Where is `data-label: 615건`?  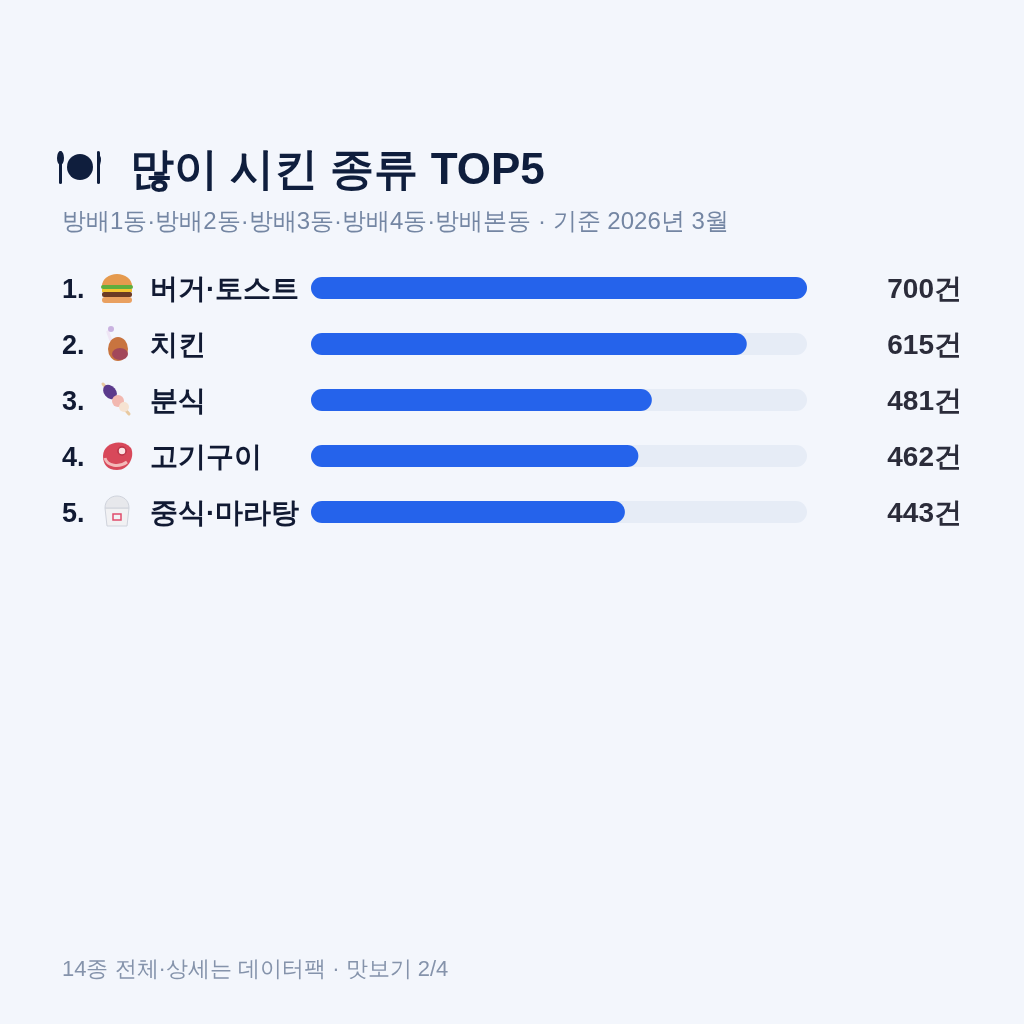 data-label: 615건 is located at coordinates (924, 344).